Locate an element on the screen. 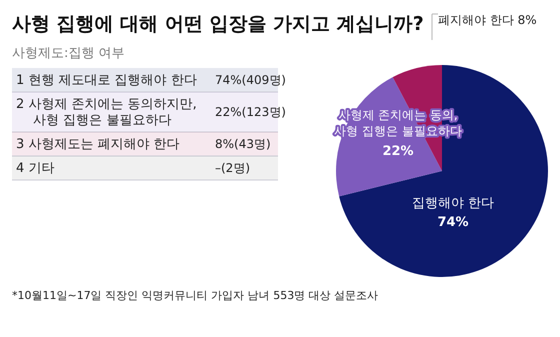 Image resolution: width=560 pixels, height=337 pixels. text: 2 사형제 존치에는 동의하지만, is located at coordinates (106, 104).